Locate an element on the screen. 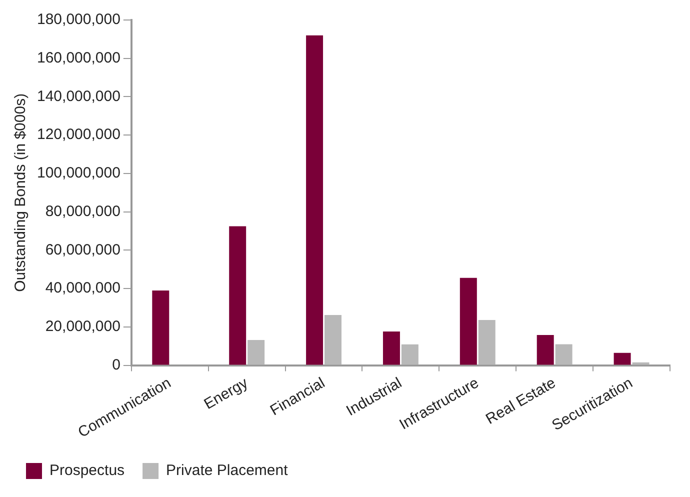 The height and width of the screenshot is (497, 690). y-tick-label: 120,000,000 is located at coordinates (78, 135).